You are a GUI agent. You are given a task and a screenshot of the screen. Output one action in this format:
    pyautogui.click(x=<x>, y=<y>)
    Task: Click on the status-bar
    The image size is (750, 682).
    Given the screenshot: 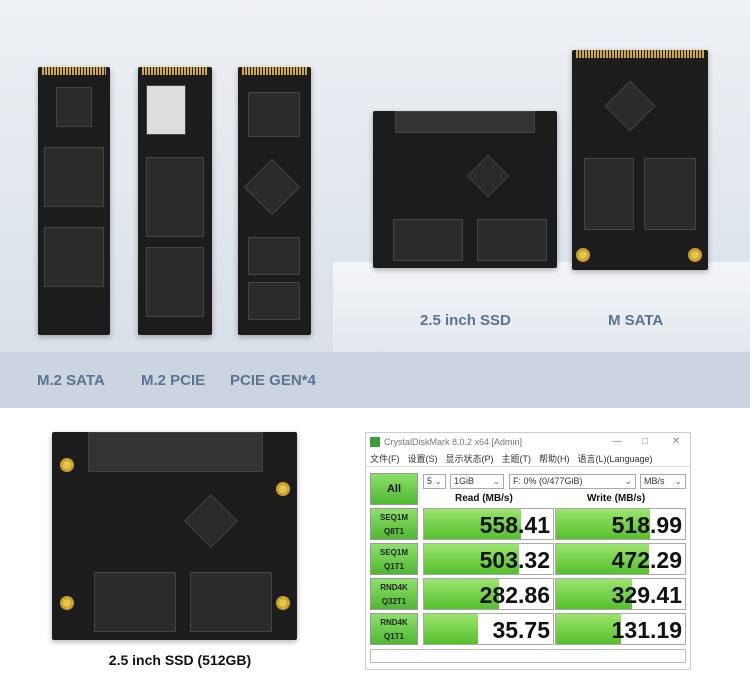 What is the action you would take?
    pyautogui.click(x=528, y=656)
    